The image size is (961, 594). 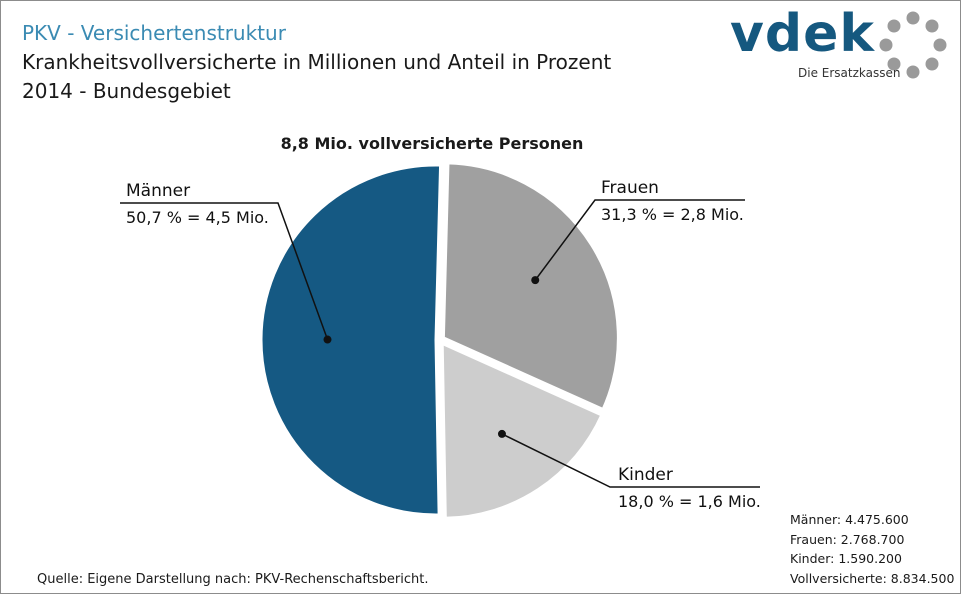 I want to click on slice-label-value-0: 31,3 % = 2,8 Mio., so click(x=672, y=214).